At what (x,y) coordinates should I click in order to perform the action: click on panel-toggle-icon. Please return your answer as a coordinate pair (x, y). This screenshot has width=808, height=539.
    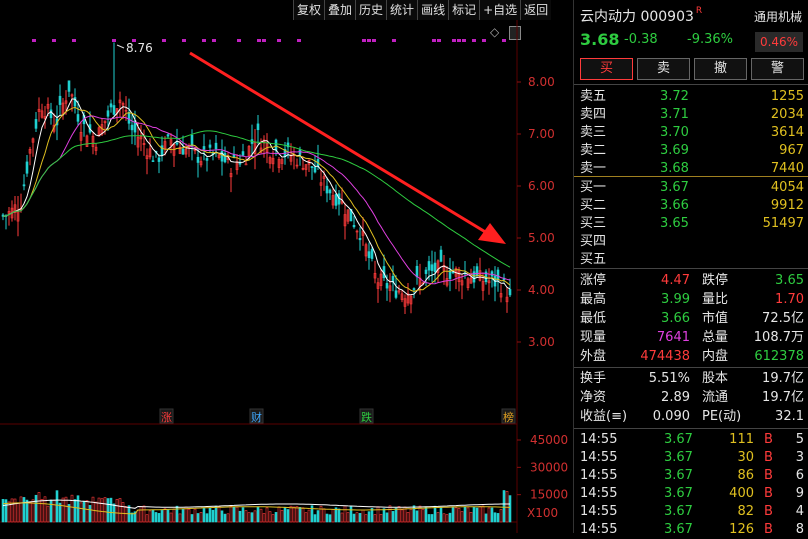
    Looking at the image, I should click on (515, 33).